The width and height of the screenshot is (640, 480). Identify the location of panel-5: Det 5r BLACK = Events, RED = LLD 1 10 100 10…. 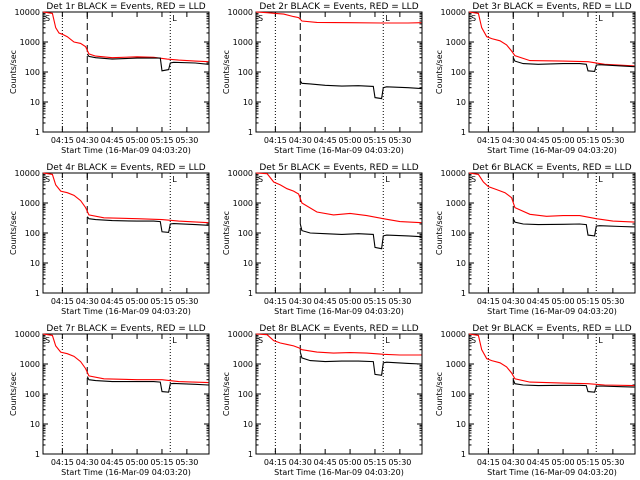
(322, 239).